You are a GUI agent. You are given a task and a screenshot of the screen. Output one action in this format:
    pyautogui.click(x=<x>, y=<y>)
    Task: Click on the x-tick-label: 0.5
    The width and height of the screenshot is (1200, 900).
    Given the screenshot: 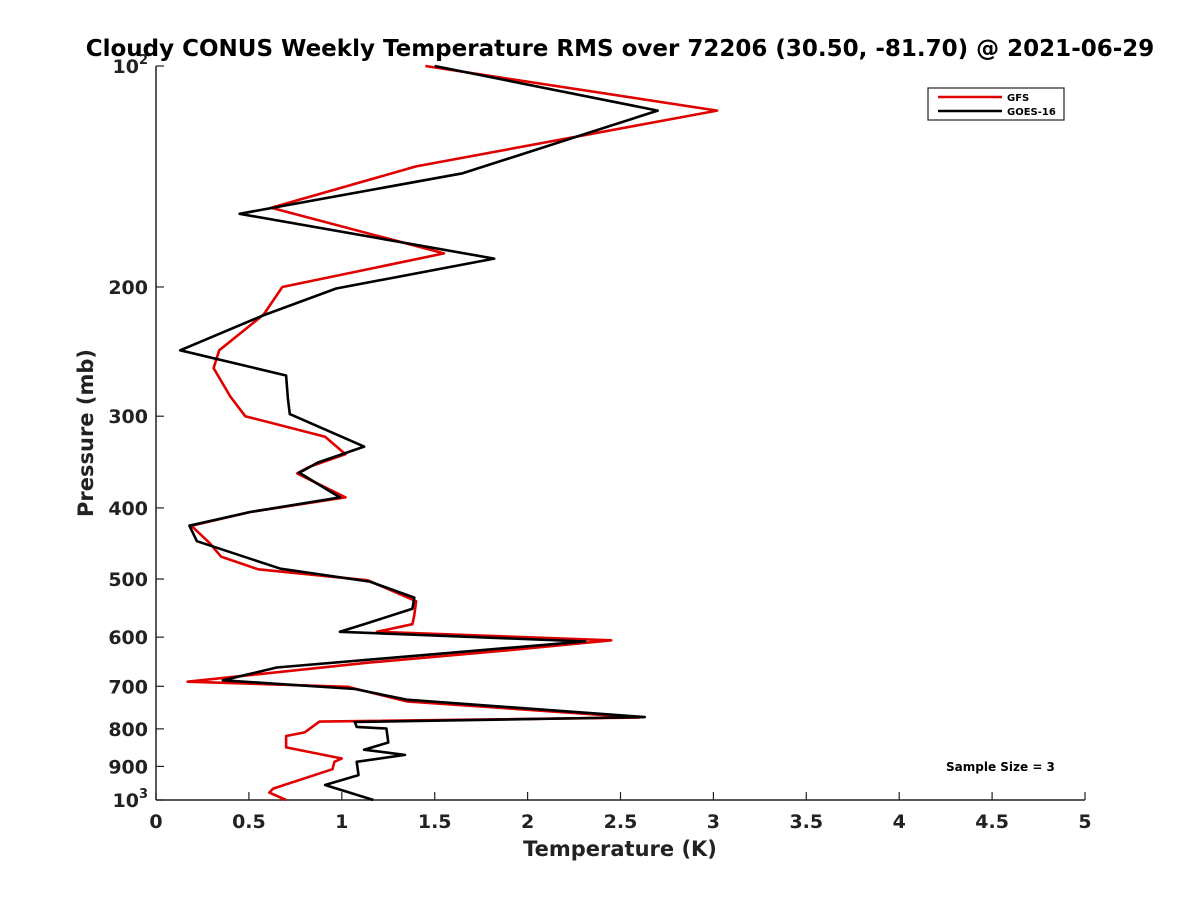 What is the action you would take?
    pyautogui.click(x=249, y=822)
    